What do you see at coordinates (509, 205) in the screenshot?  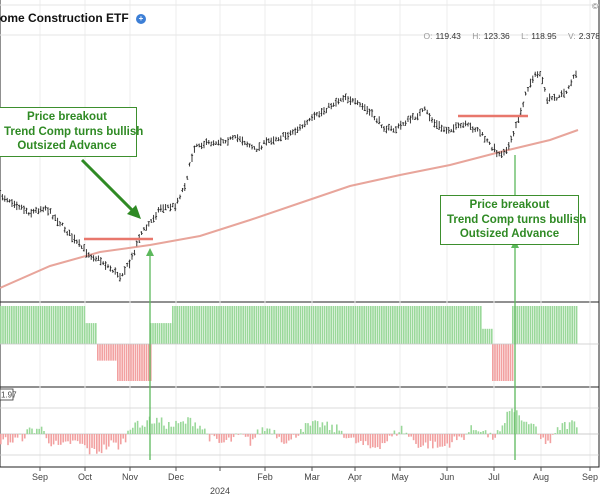 I see `annotation-right-line-1: Price breakout` at bounding box center [509, 205].